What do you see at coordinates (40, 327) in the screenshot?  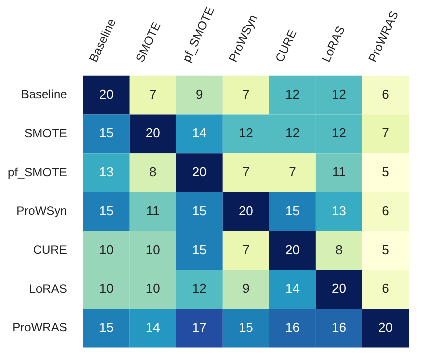 I see `y-tick-label: ProWRAS` at bounding box center [40, 327].